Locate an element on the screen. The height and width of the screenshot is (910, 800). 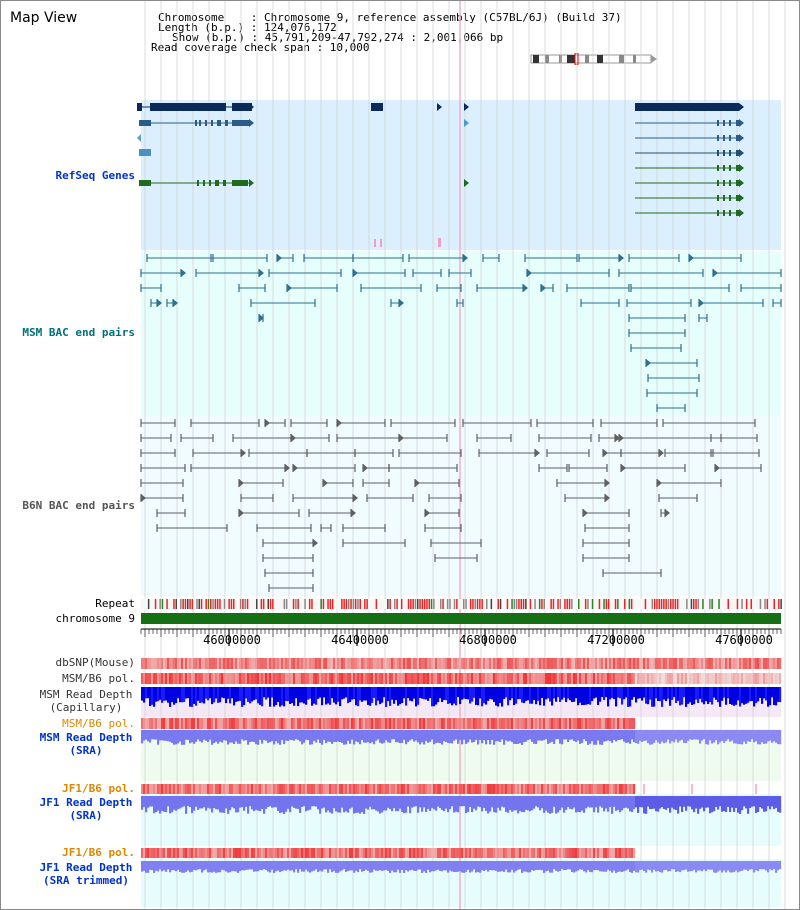
track-label-jf1-b6-pol-1: JF1/B6 pol. is located at coordinates (98, 788).